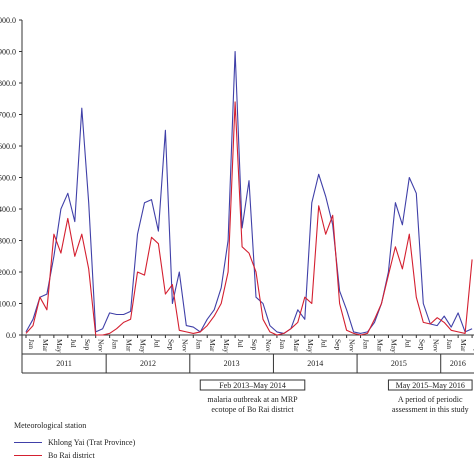  I want to click on legend-swatch-bo-rai, so click(28, 455).